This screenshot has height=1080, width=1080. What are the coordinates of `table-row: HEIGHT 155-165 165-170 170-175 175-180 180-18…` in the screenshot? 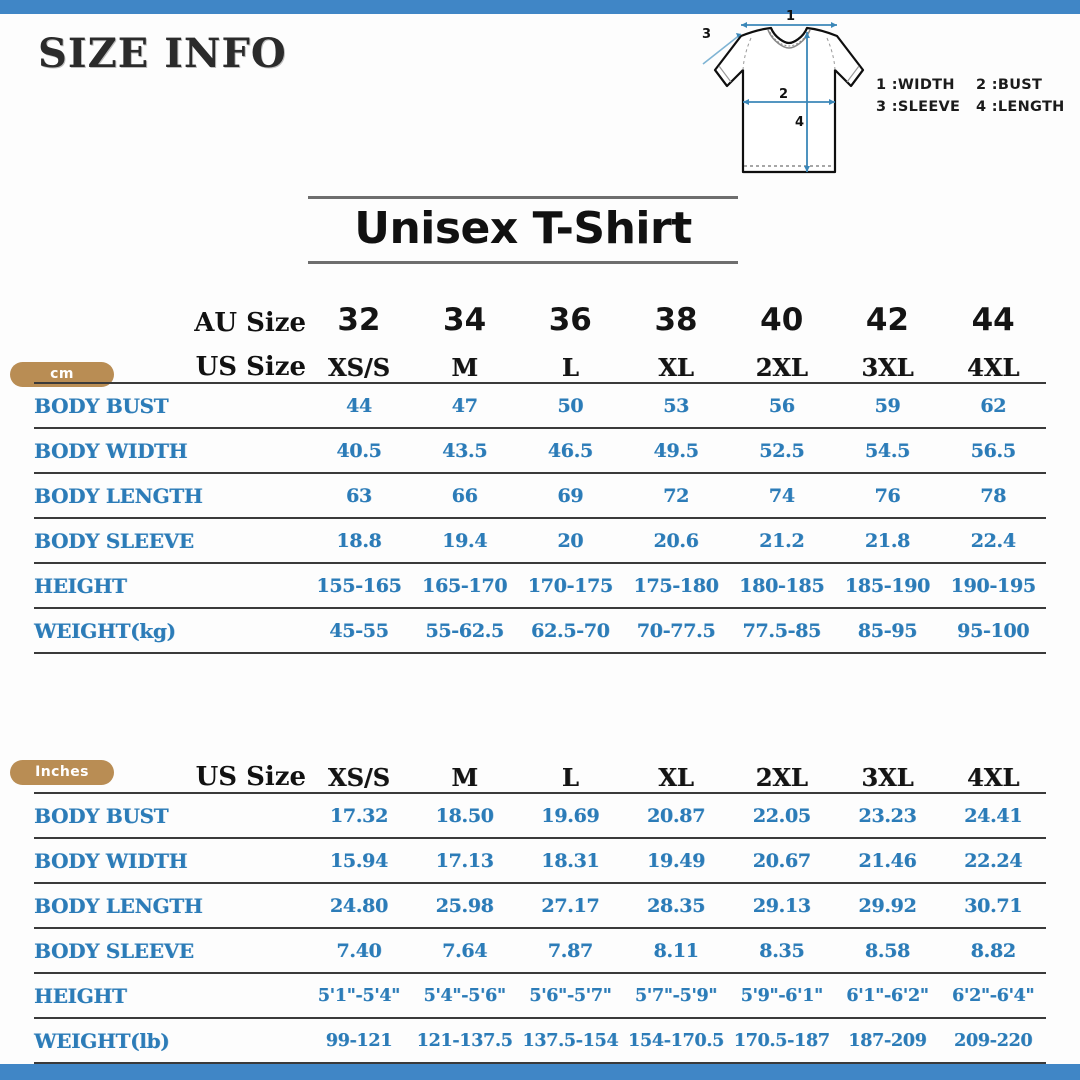 It's located at (540, 585).